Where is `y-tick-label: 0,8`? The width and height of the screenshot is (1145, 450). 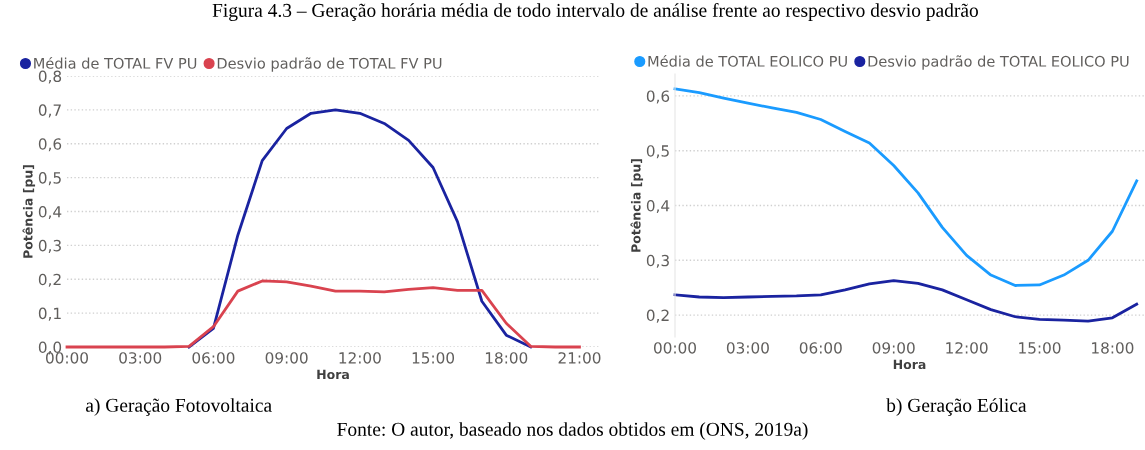 y-tick-label: 0,8 is located at coordinates (50, 77).